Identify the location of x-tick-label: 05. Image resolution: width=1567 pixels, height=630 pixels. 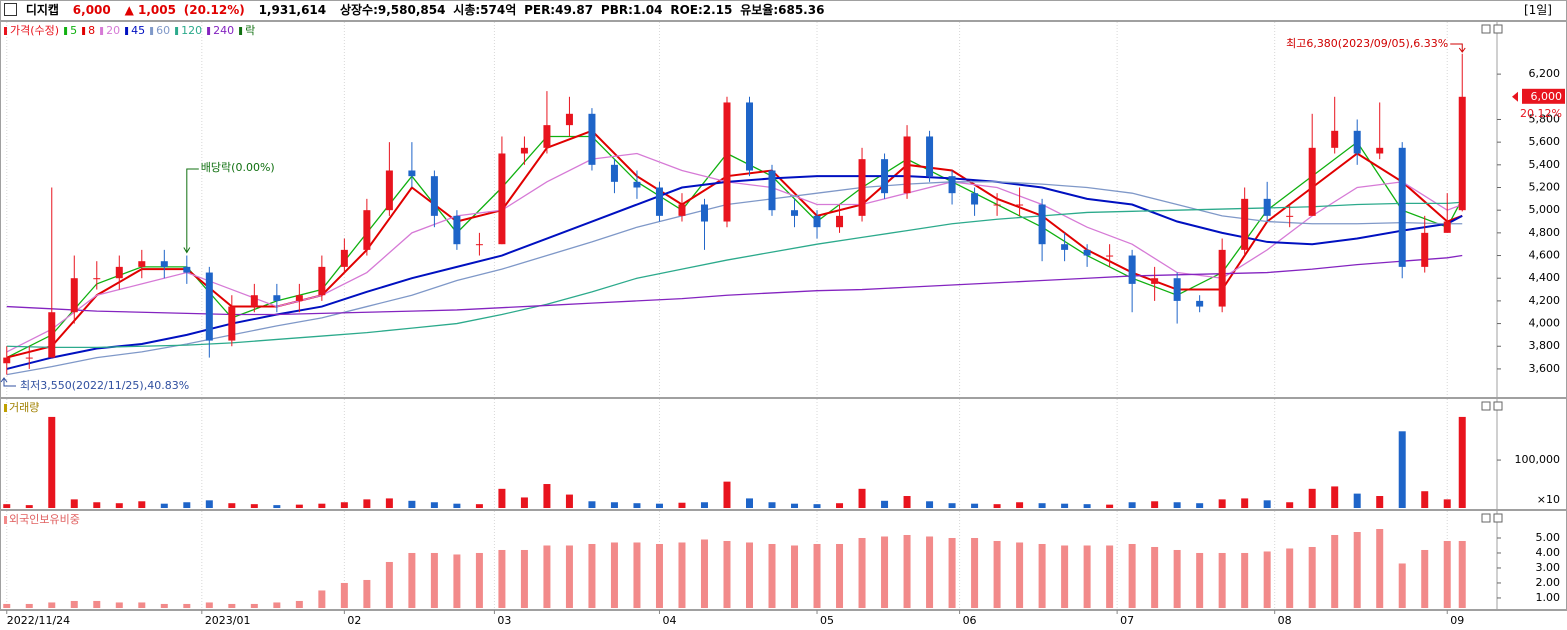
(827, 620).